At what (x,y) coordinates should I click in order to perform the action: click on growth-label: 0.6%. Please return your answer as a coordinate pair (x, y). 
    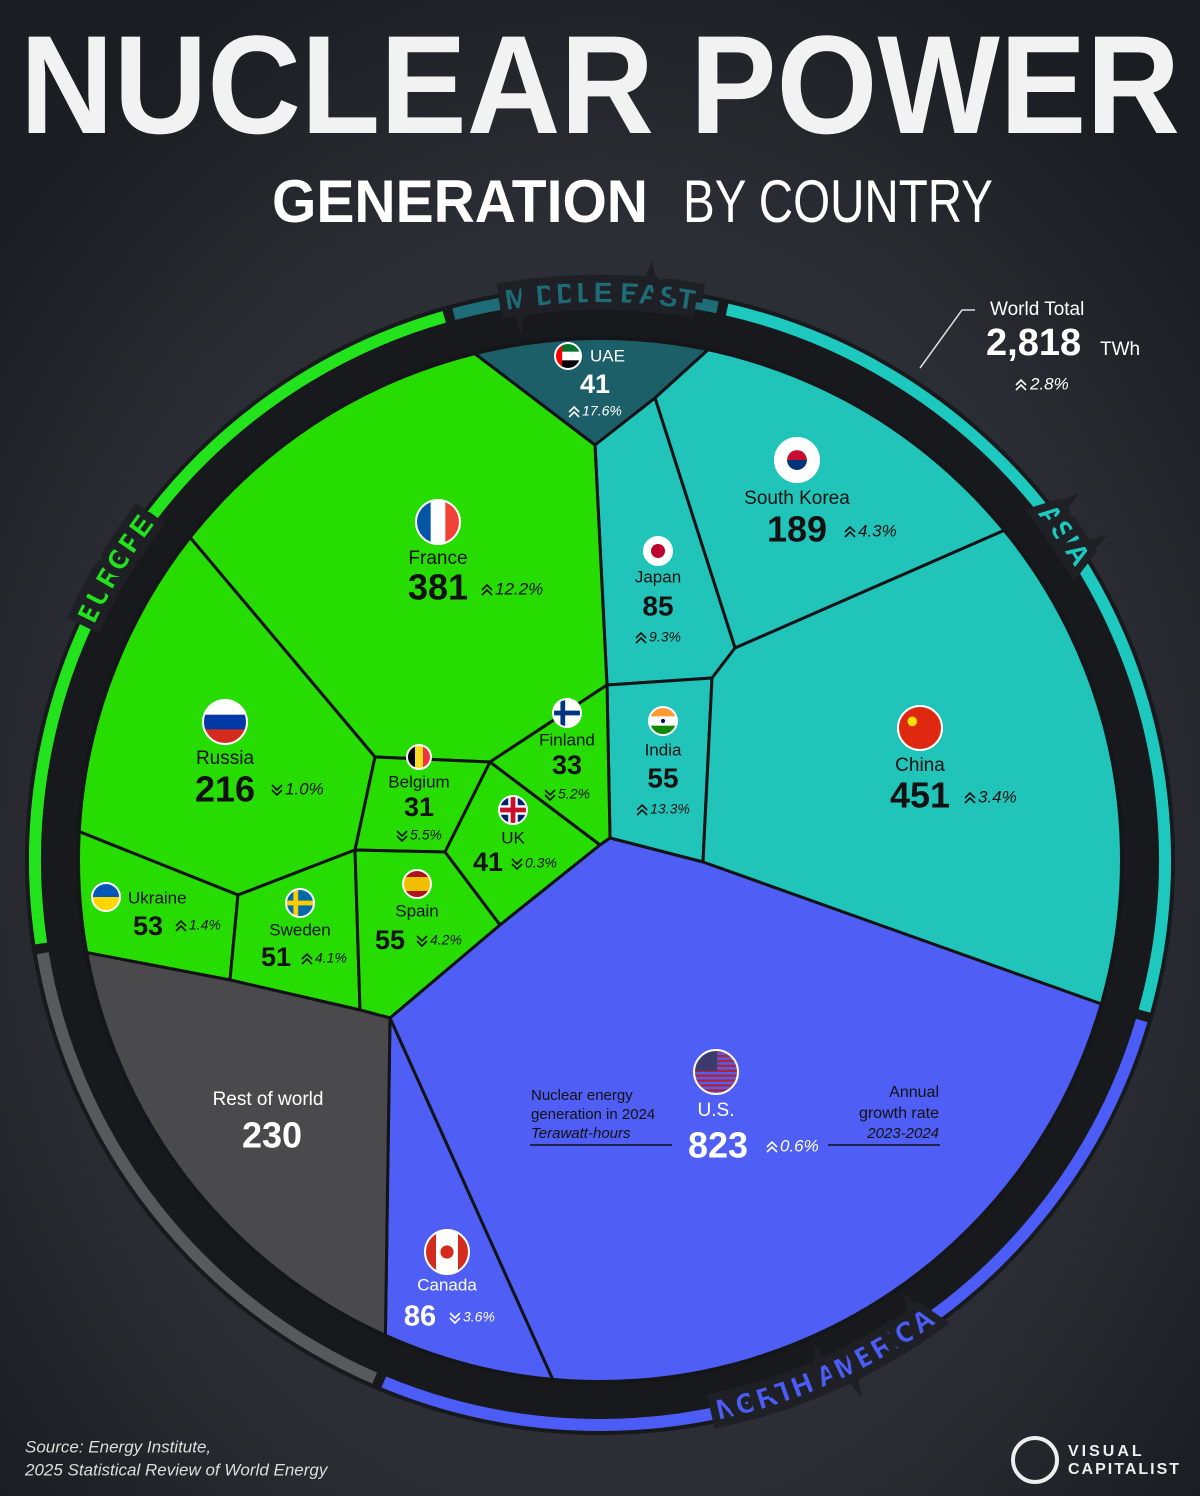
    Looking at the image, I should click on (799, 1145).